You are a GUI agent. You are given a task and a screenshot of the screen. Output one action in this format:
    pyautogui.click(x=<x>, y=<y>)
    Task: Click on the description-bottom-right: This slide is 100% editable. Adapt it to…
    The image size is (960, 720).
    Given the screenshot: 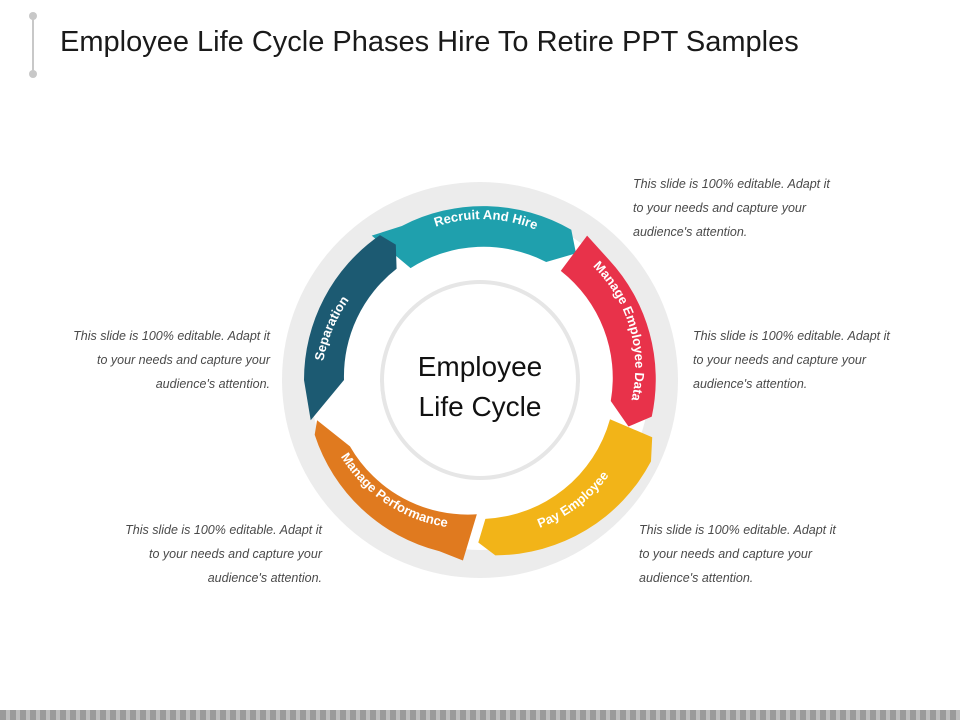 What is the action you would take?
    pyautogui.click(x=737, y=554)
    